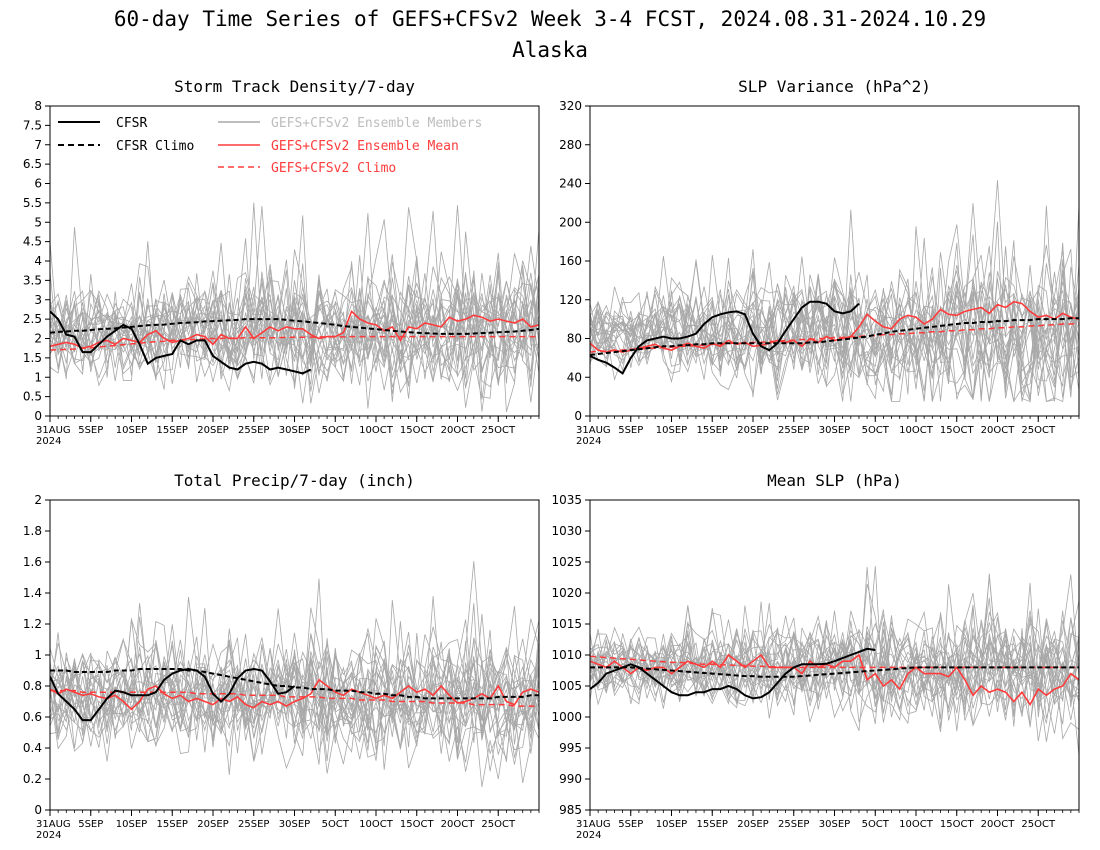 Image resolution: width=1100 pixels, height=850 pixels. I want to click on y-tick-label: 990, so click(570, 779).